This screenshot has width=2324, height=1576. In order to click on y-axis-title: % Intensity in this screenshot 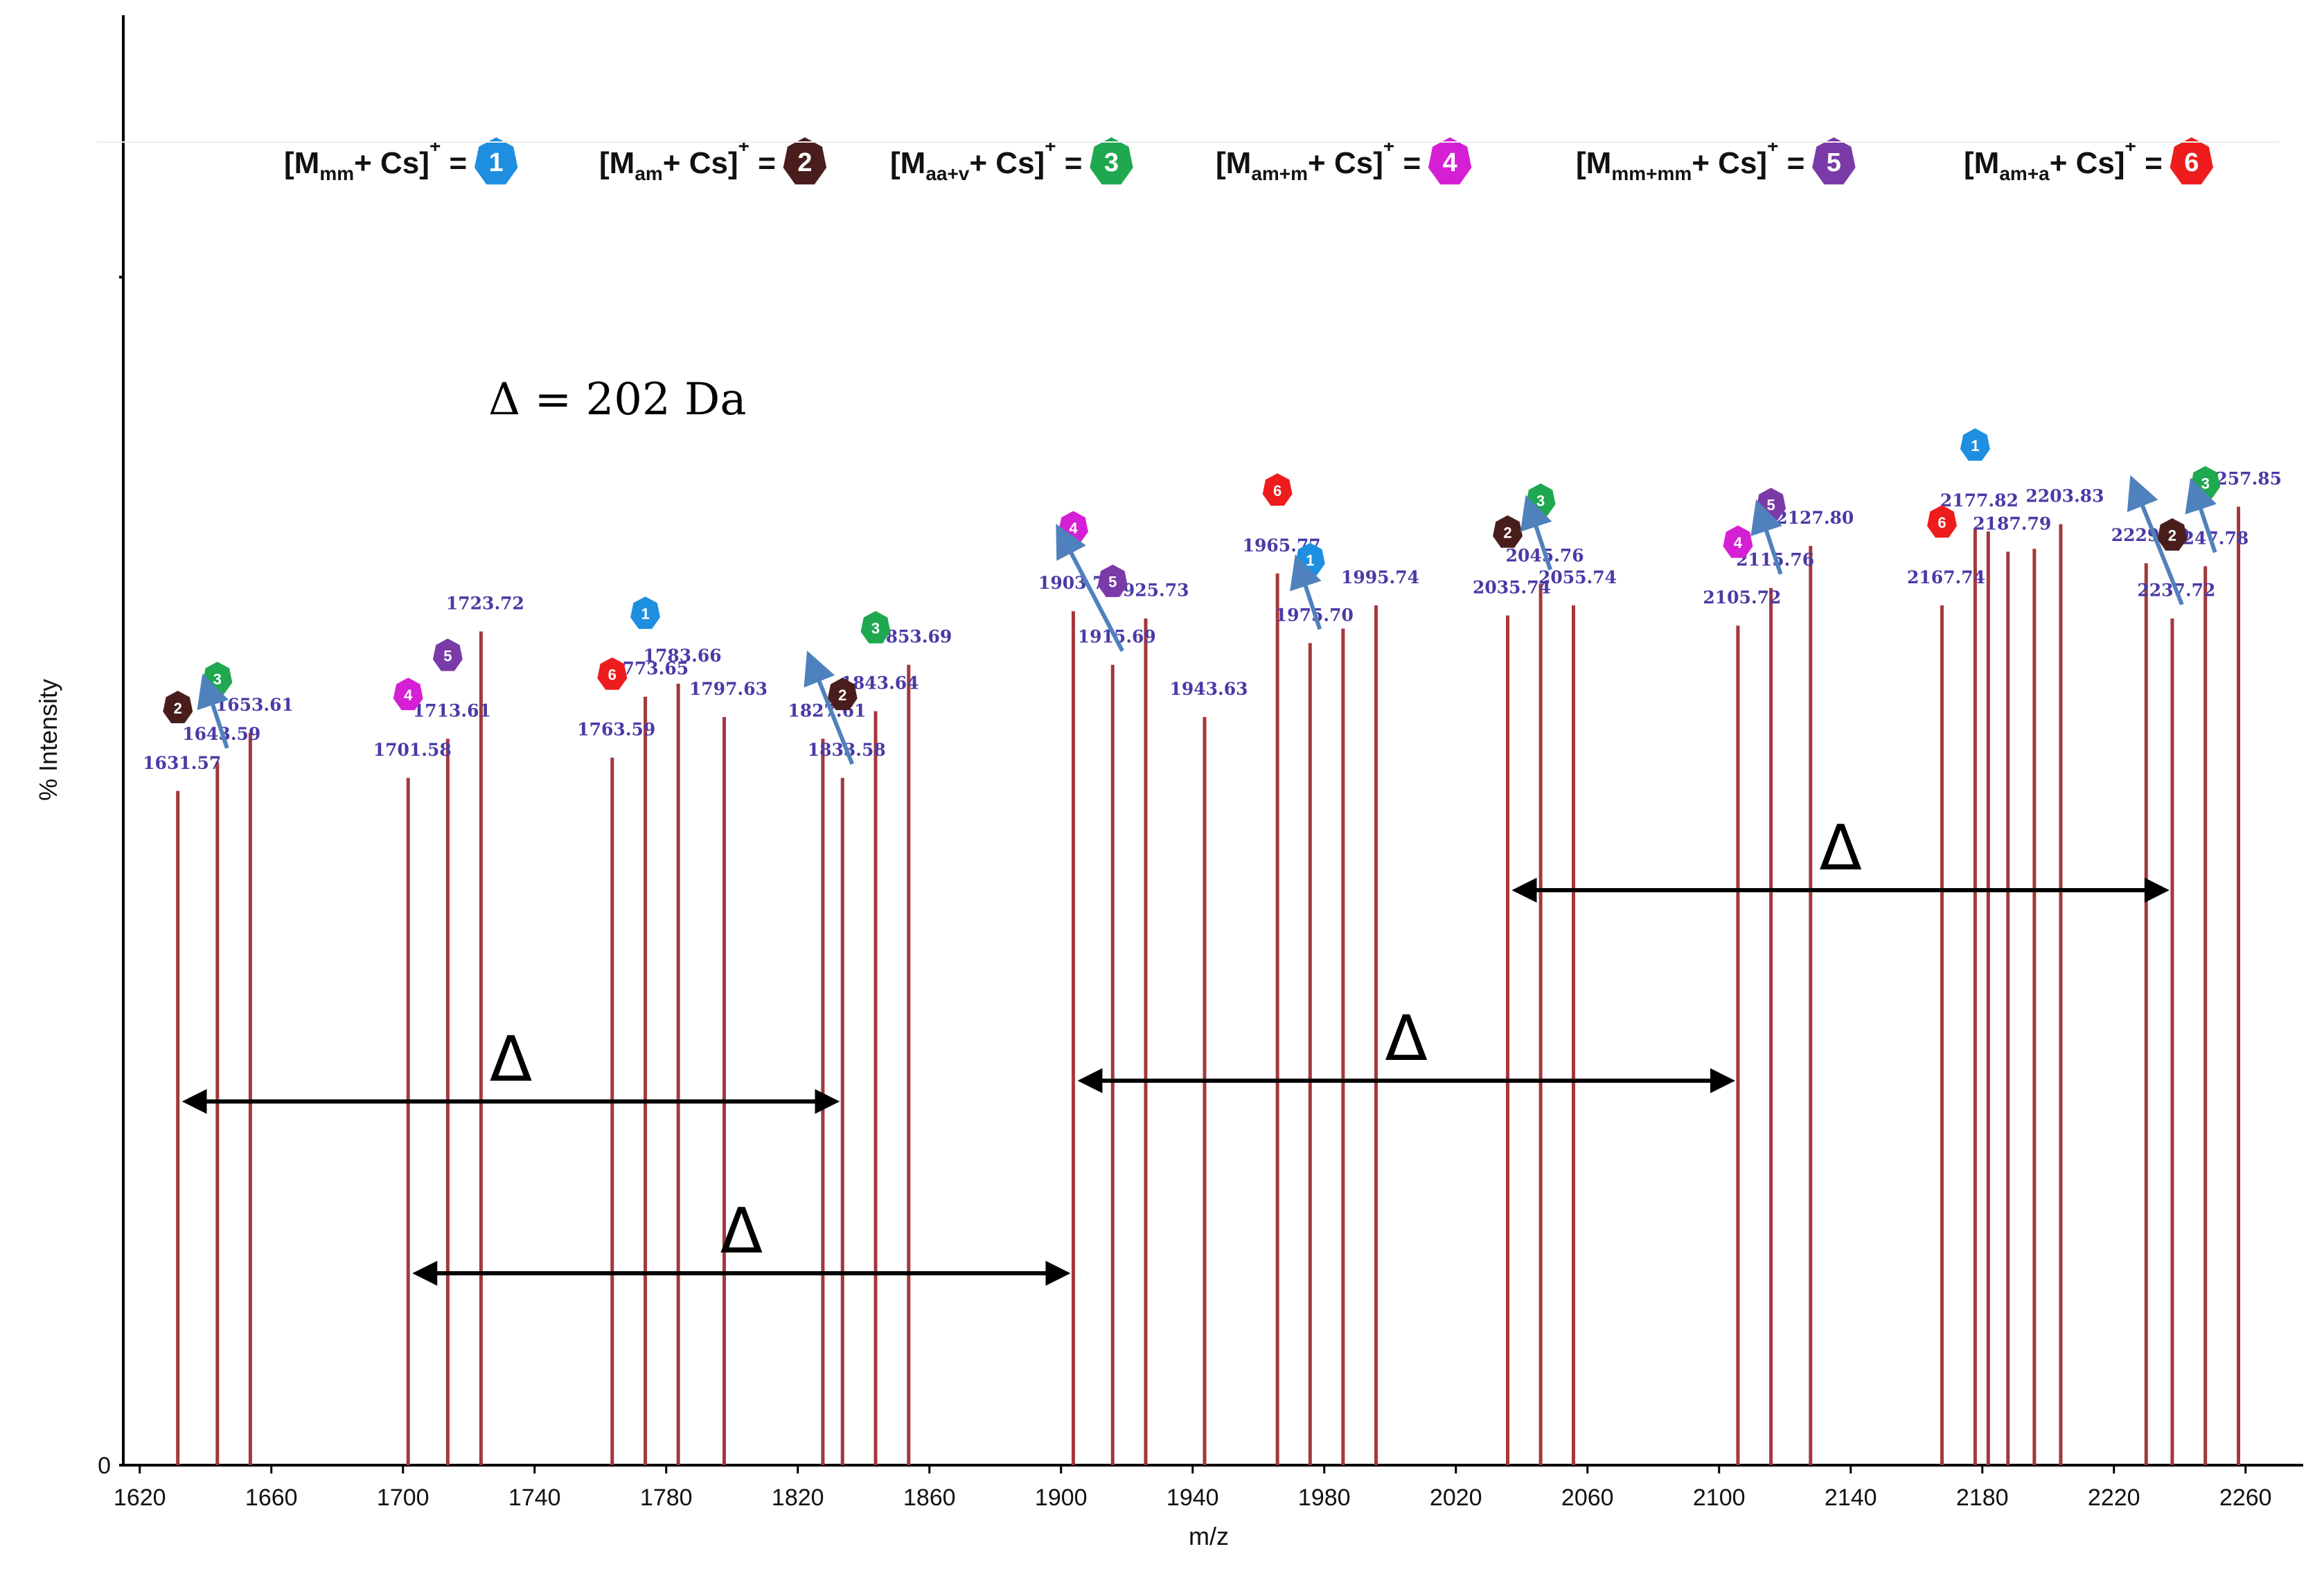, I will do `click(48, 740)`.